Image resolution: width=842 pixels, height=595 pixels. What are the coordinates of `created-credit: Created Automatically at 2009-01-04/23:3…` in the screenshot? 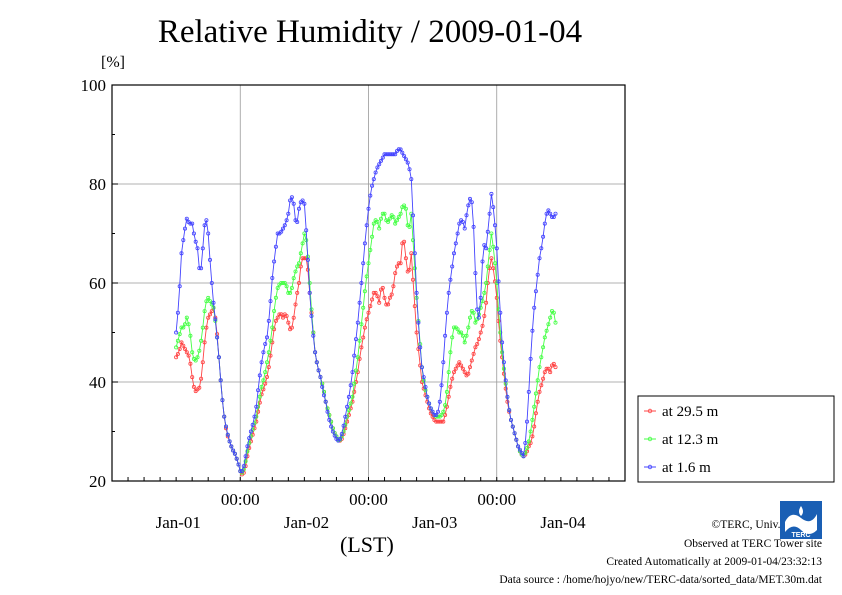 It's located at (714, 562).